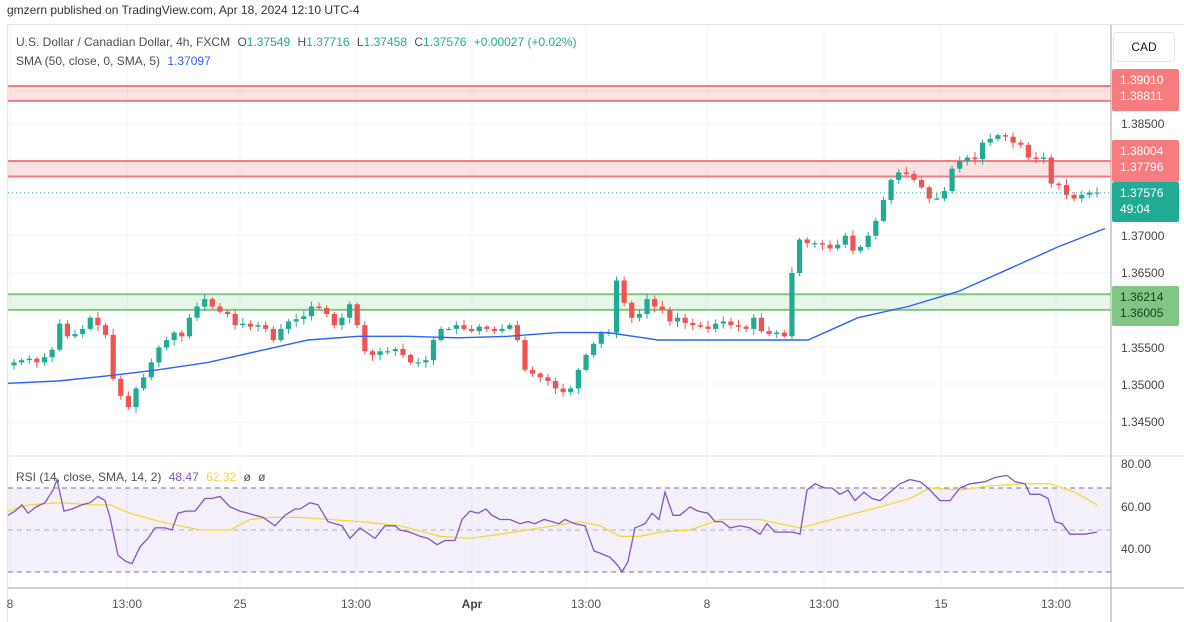  What do you see at coordinates (1143, 236) in the screenshot?
I see `price-tick: 1.37000` at bounding box center [1143, 236].